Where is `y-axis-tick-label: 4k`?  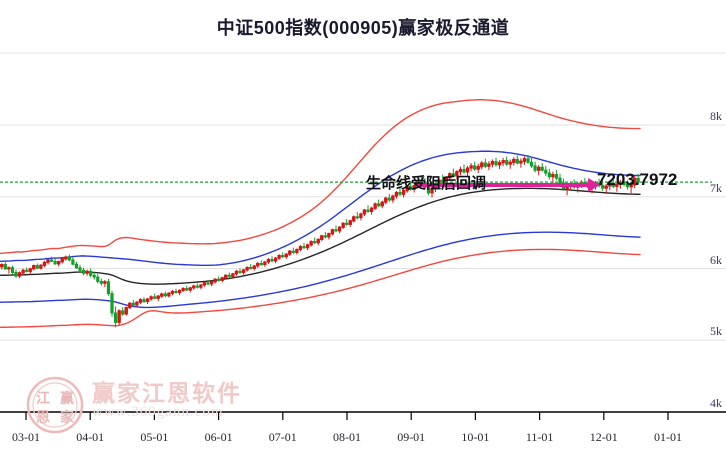 y-axis-tick-label: 4k is located at coordinates (716, 403).